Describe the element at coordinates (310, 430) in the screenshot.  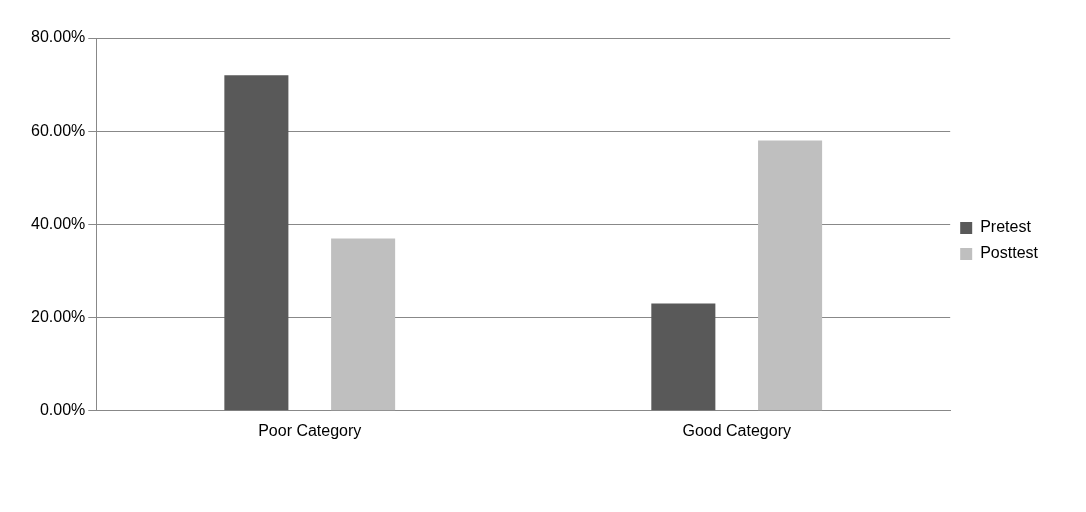
I see `x-tick-label: Poor Category` at that location.